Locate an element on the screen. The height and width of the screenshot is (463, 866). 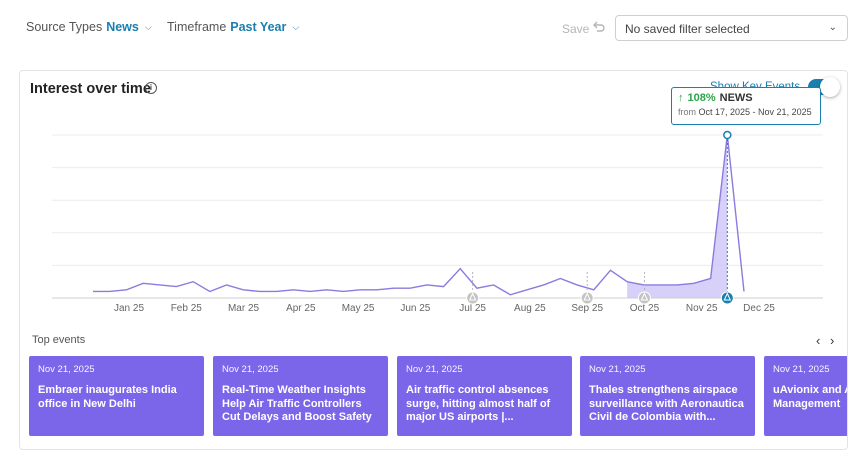
tooltip-range: Oct 17, 2025 - Nov 21, 2025 is located at coordinates (755, 112).